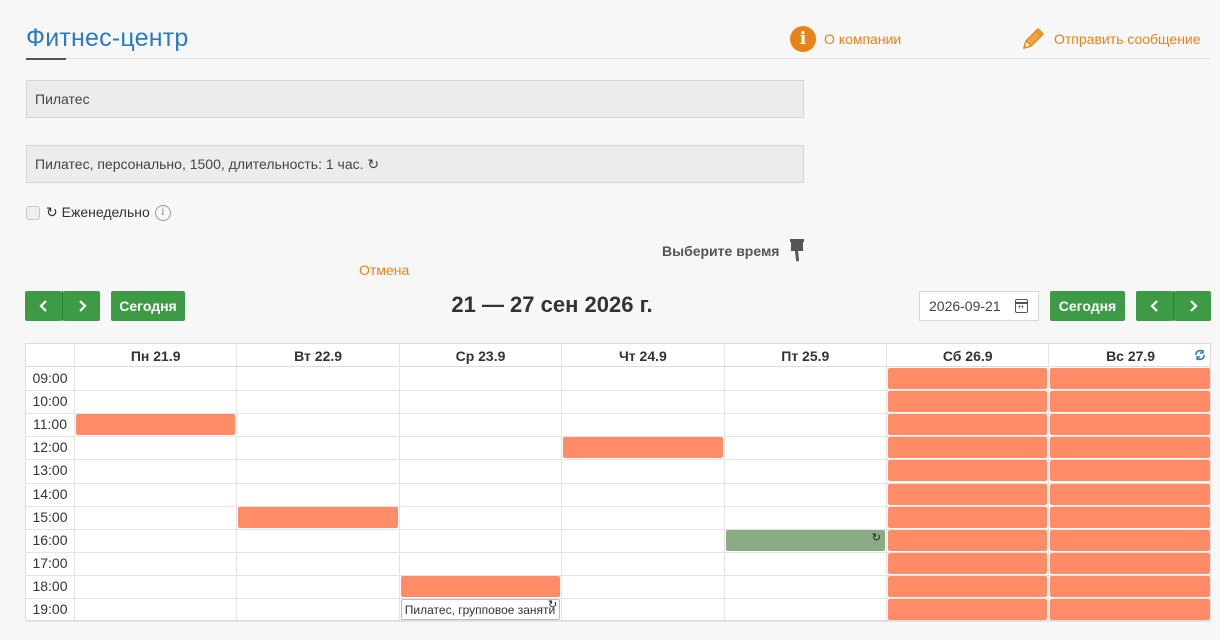 The height and width of the screenshot is (640, 1220). I want to click on selected-slot: Пилатес, групповое заняти ↻, so click(480, 610).